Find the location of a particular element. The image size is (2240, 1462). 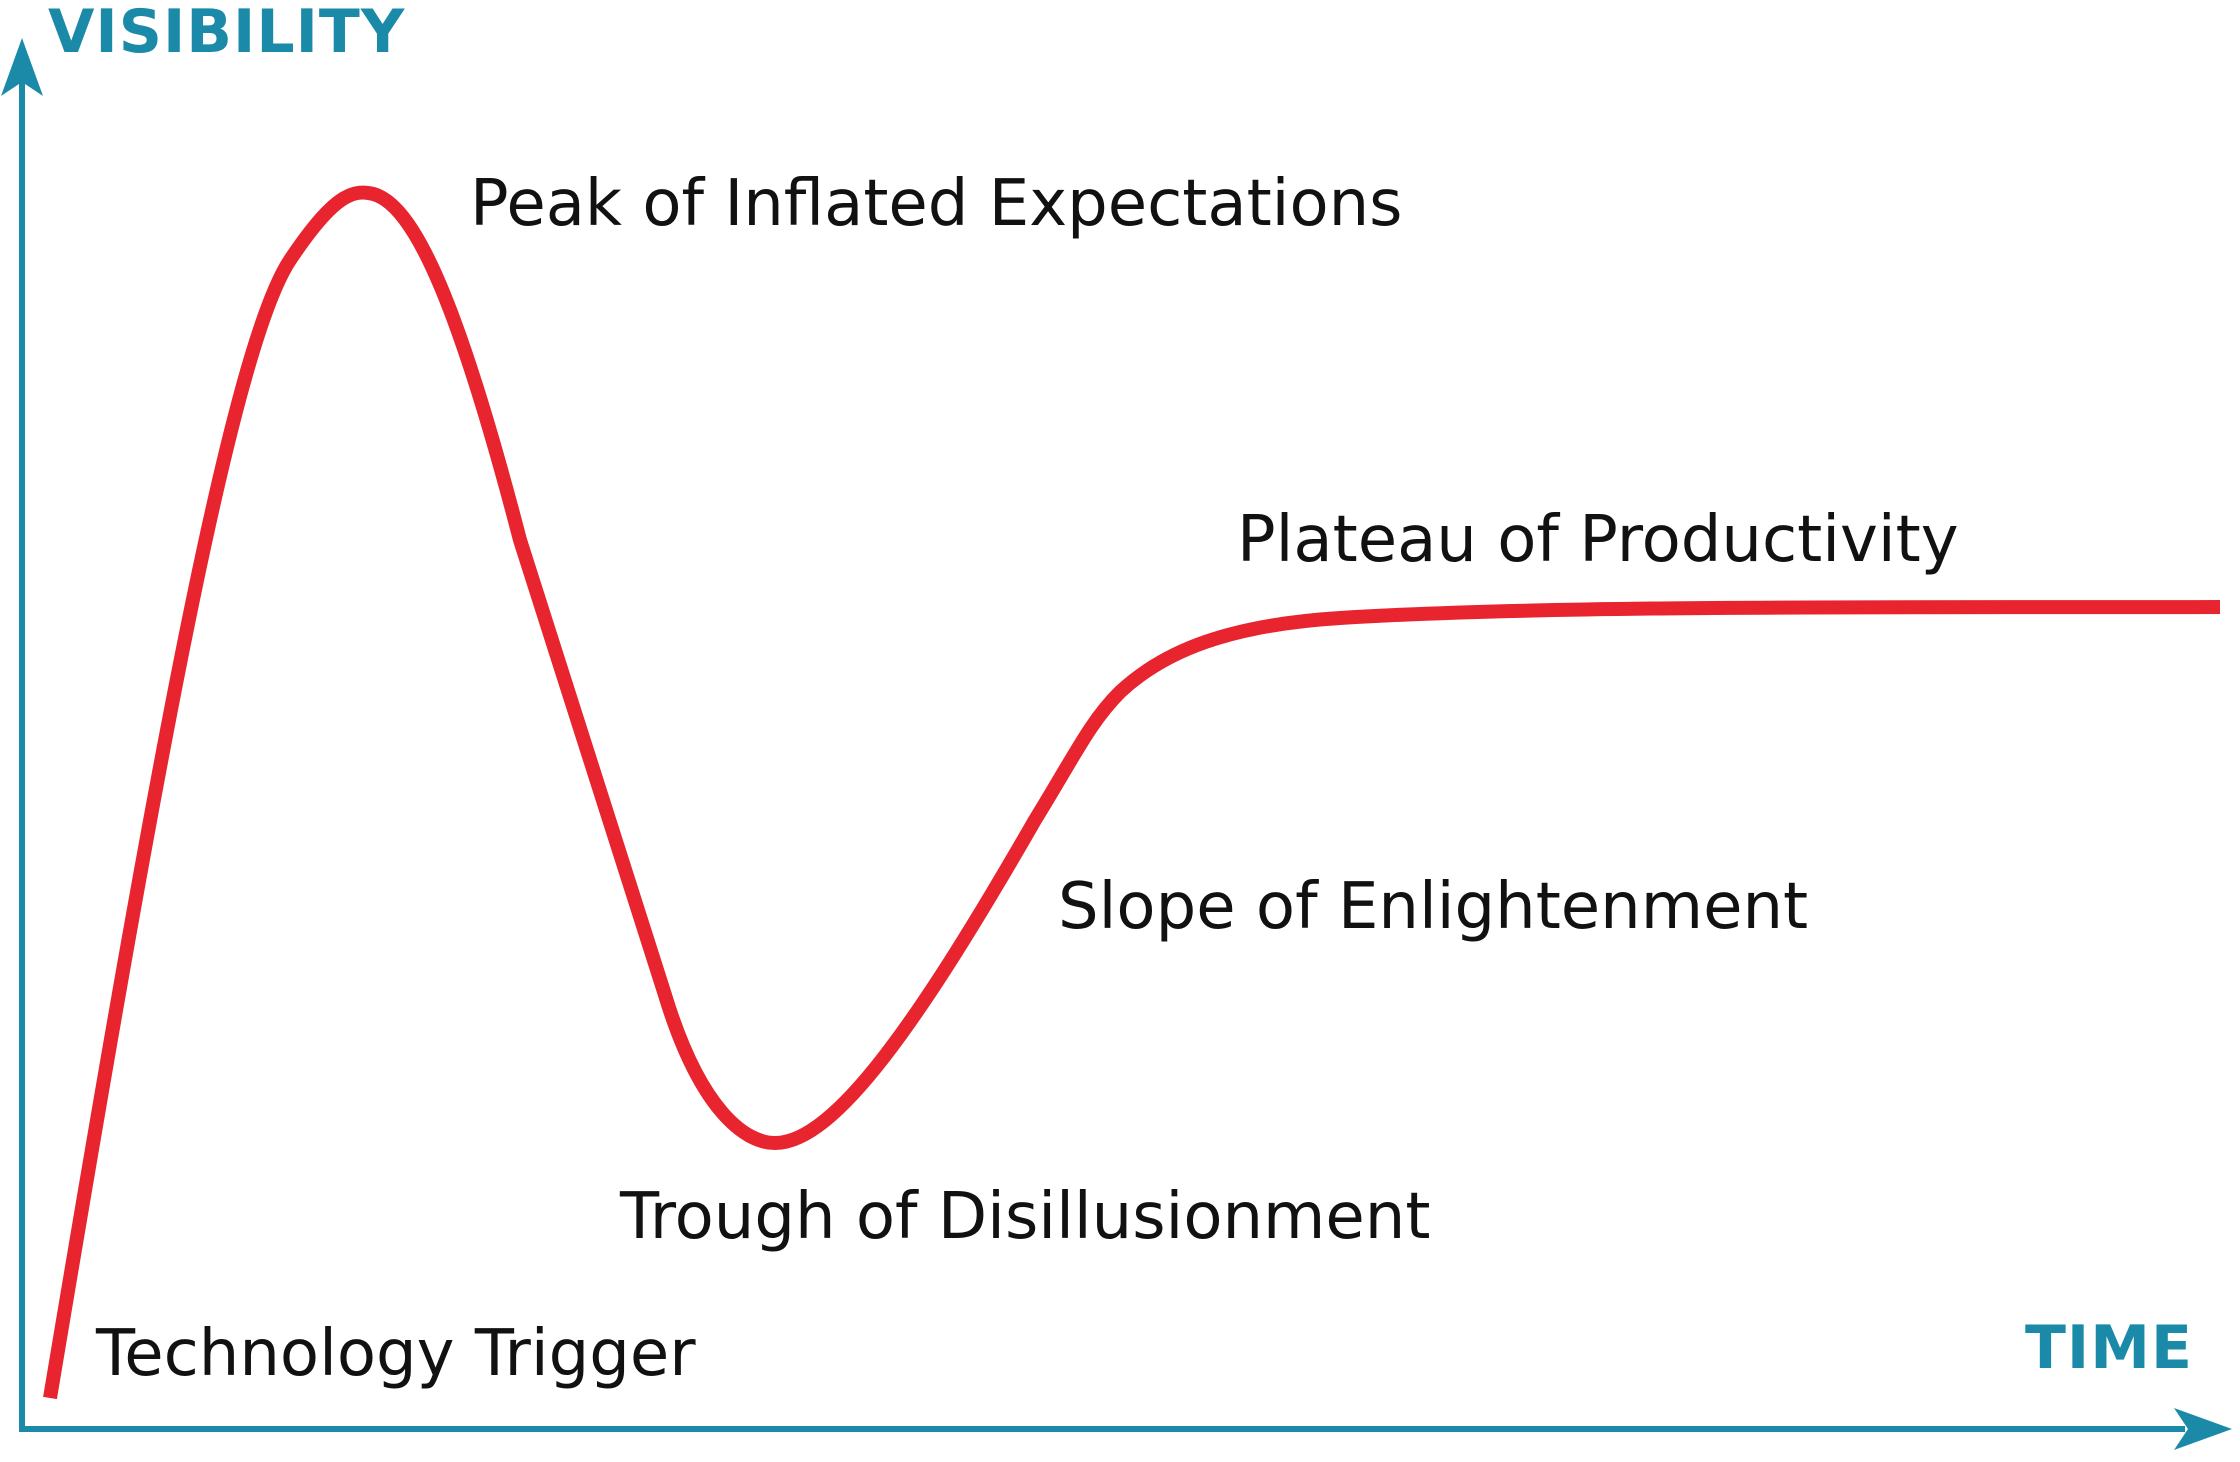

phase-label-plateau: Plateau of Productivity is located at coordinates (1598, 540).